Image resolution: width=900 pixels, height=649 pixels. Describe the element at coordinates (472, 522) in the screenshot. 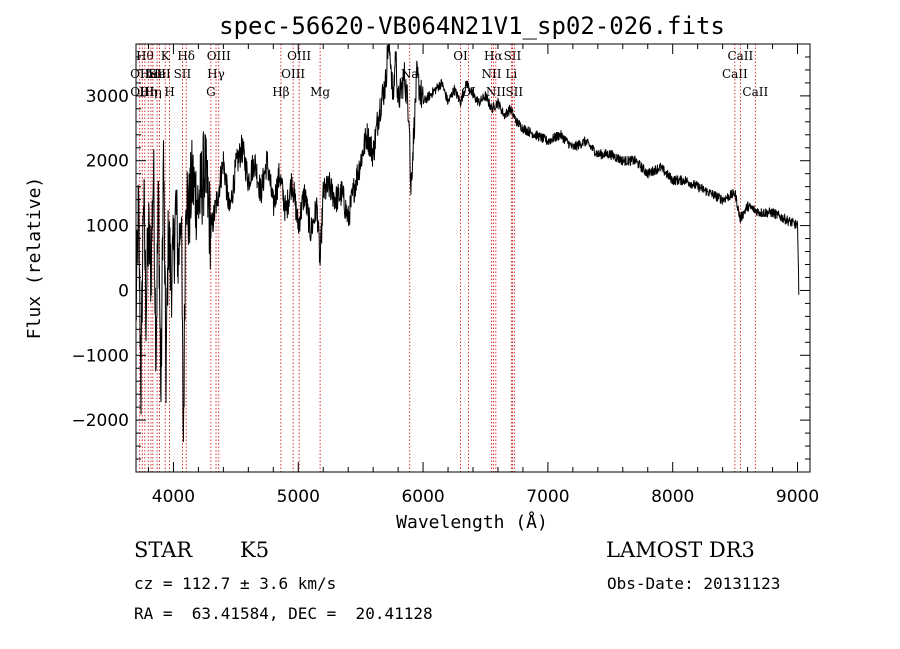

I see `x-axis-label: Wavelength (Å)` at that location.